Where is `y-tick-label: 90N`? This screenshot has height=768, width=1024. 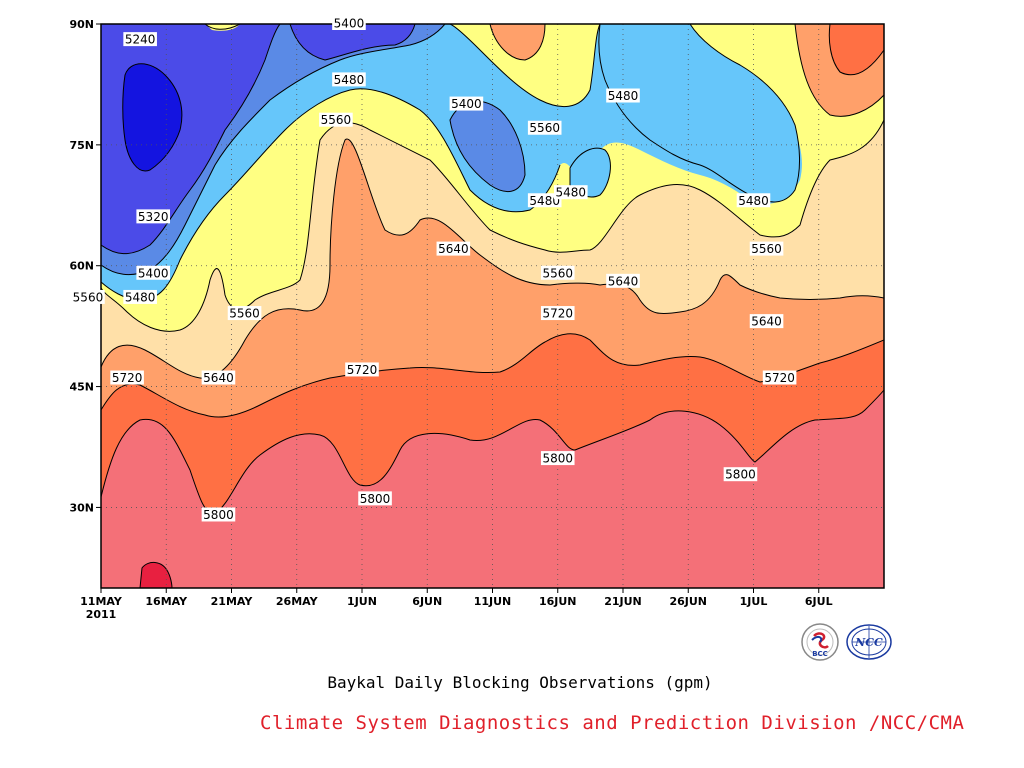 y-tick-label: 90N is located at coordinates (81, 24).